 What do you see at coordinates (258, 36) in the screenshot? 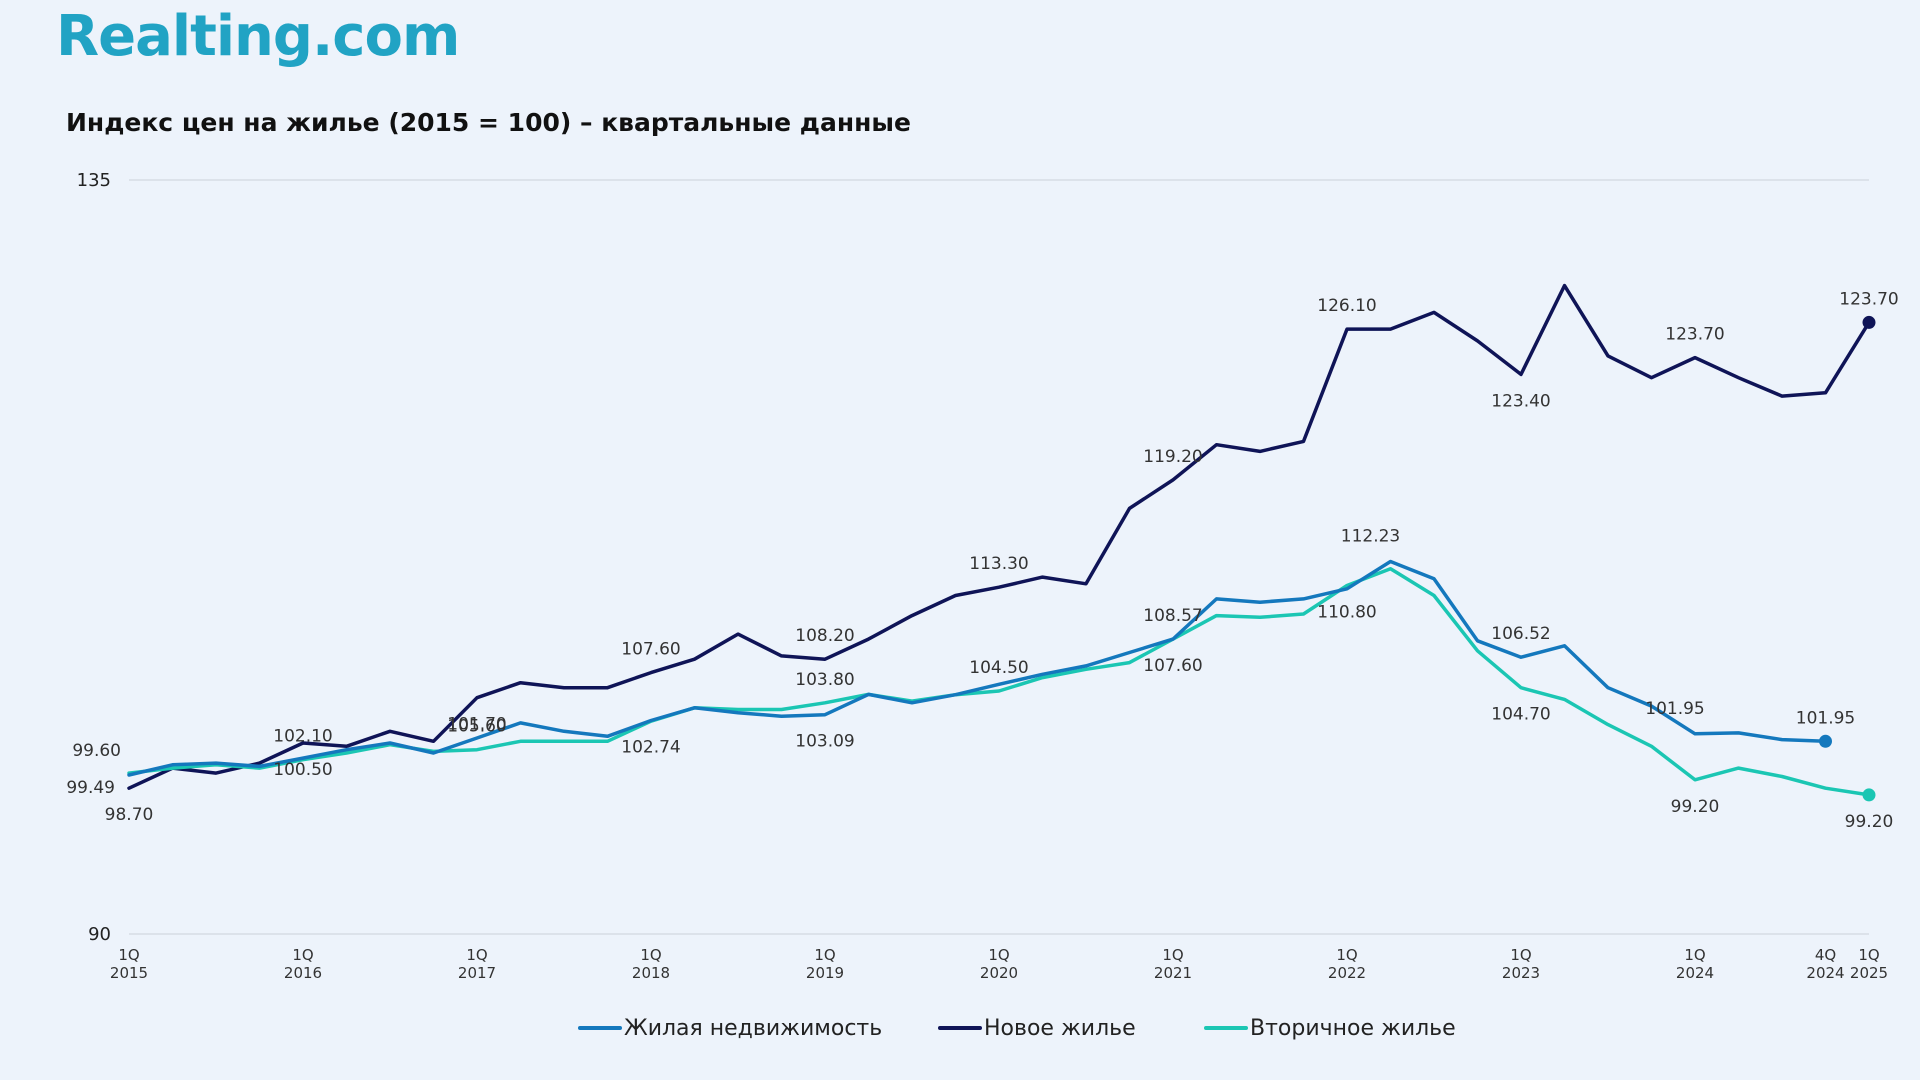
I see `realting-logo: Realting.com` at bounding box center [258, 36].